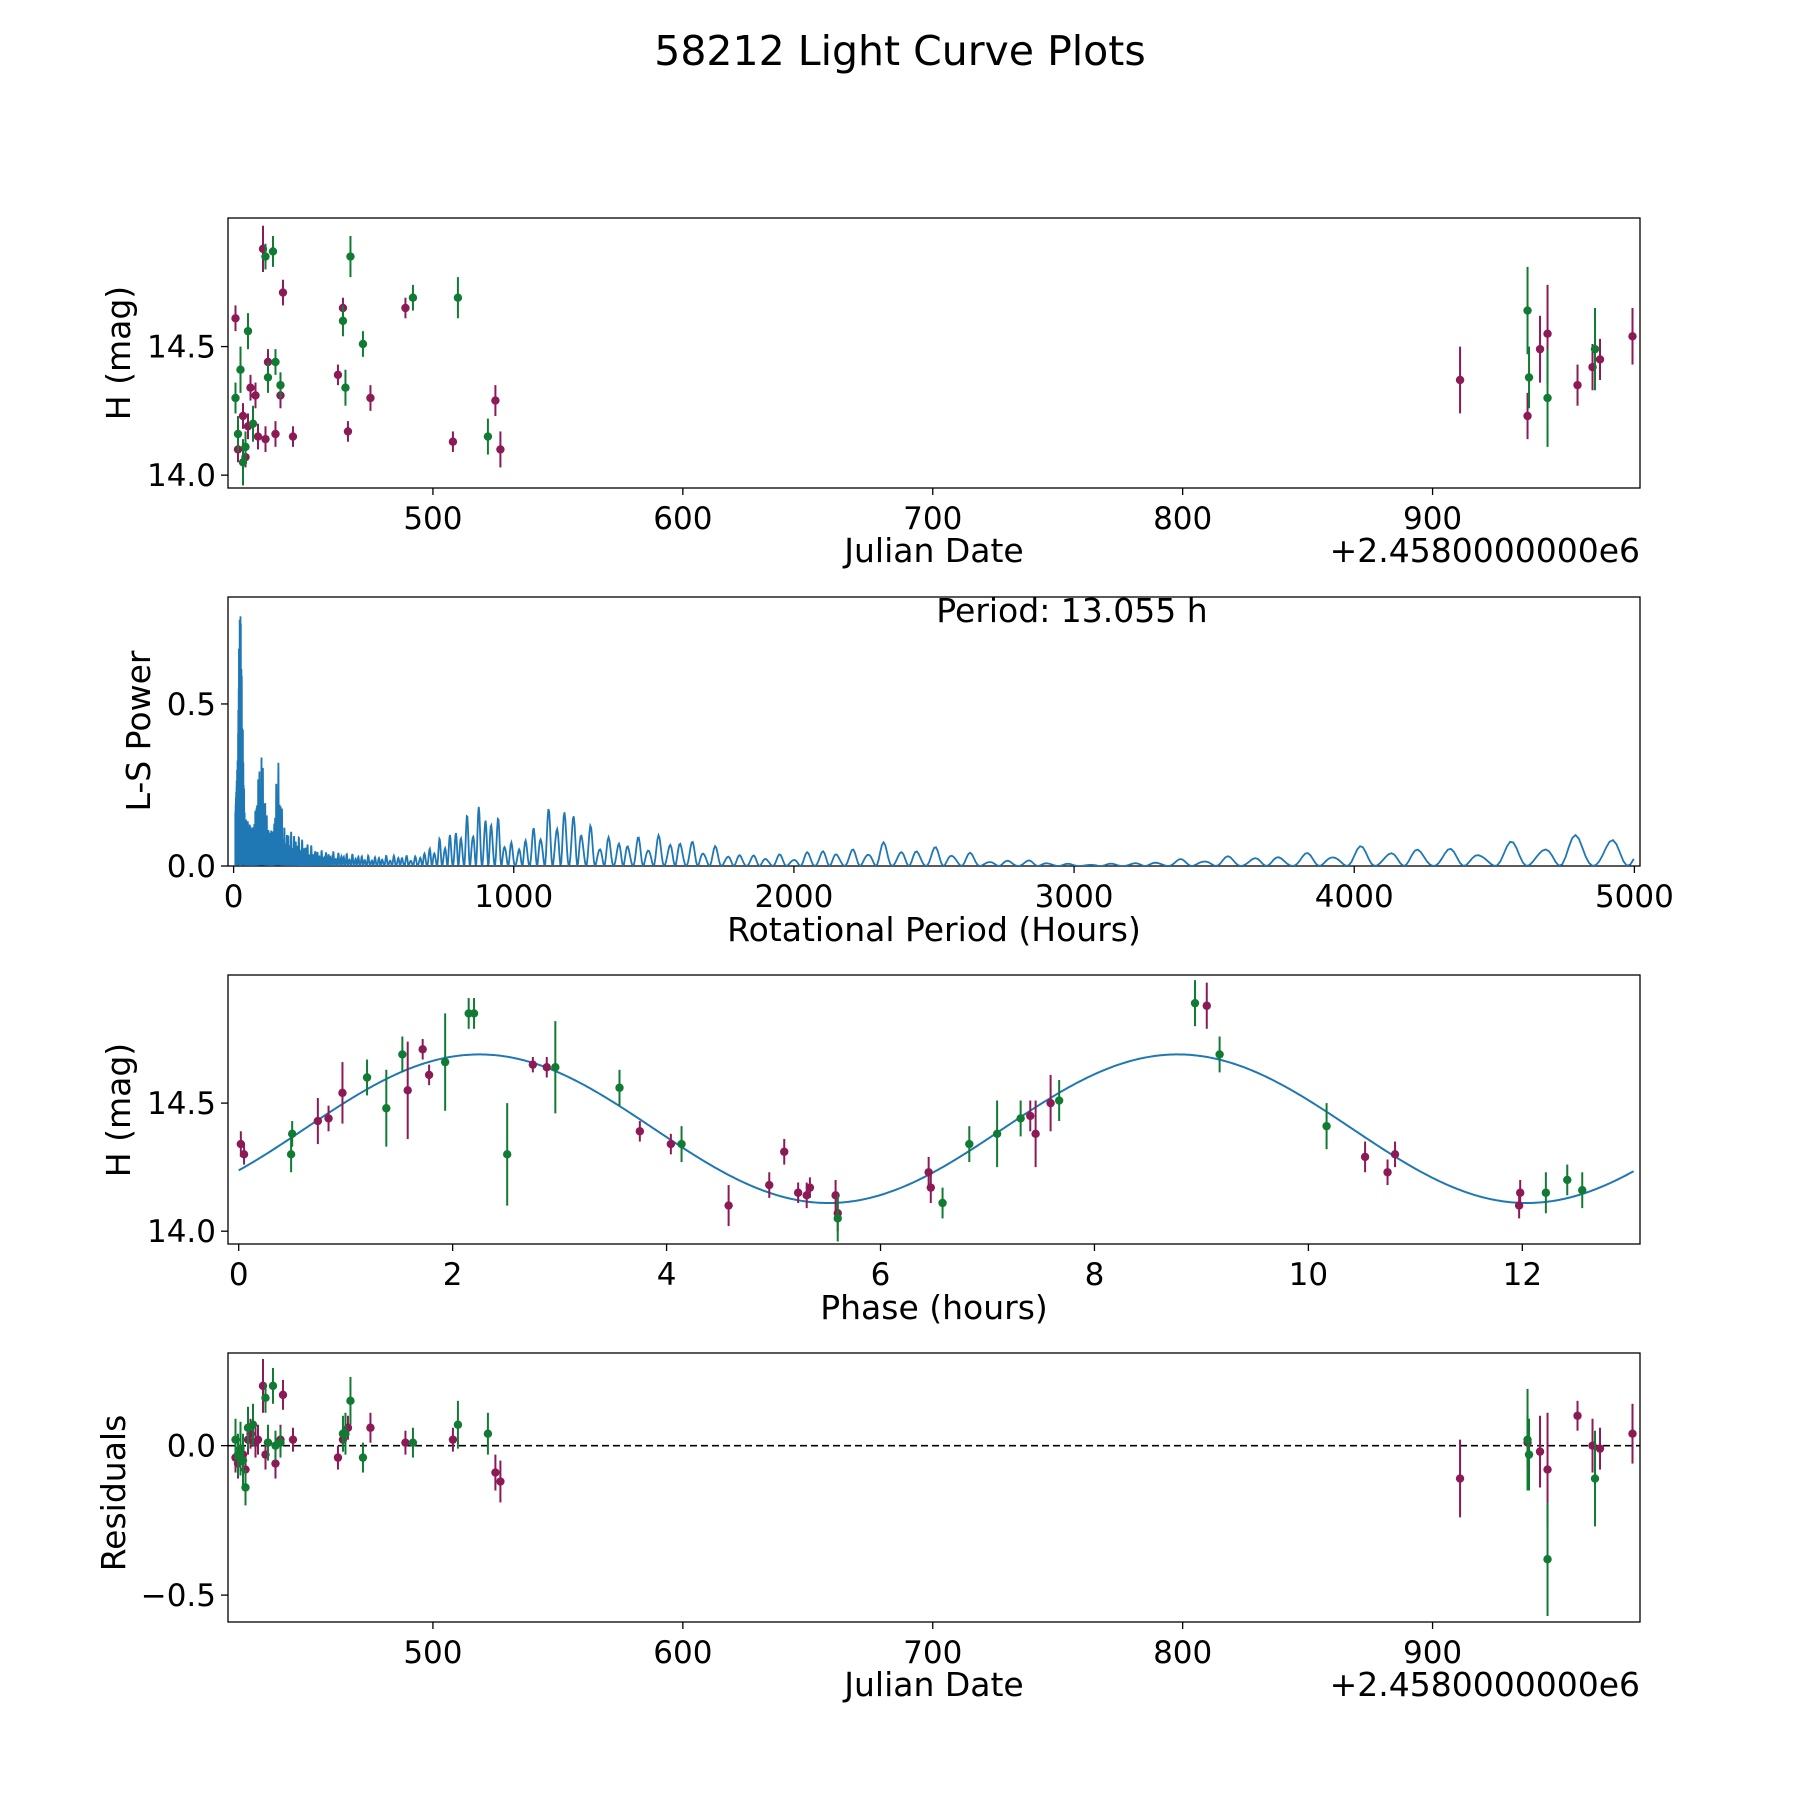  I want to click on lightcurve-ylabel: H (mag), so click(118, 353).